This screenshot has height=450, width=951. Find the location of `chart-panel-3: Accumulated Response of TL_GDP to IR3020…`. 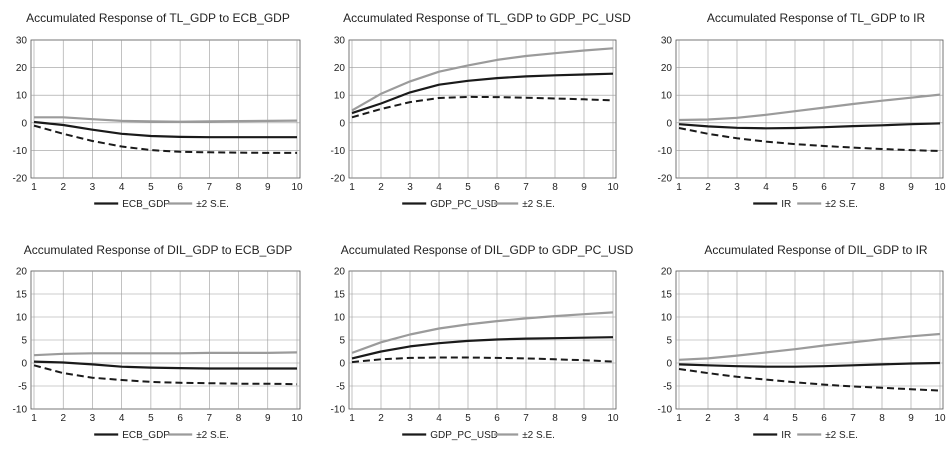

chart-panel-3: Accumulated Response of TL_GDP to IR3020… is located at coordinates (802, 110).